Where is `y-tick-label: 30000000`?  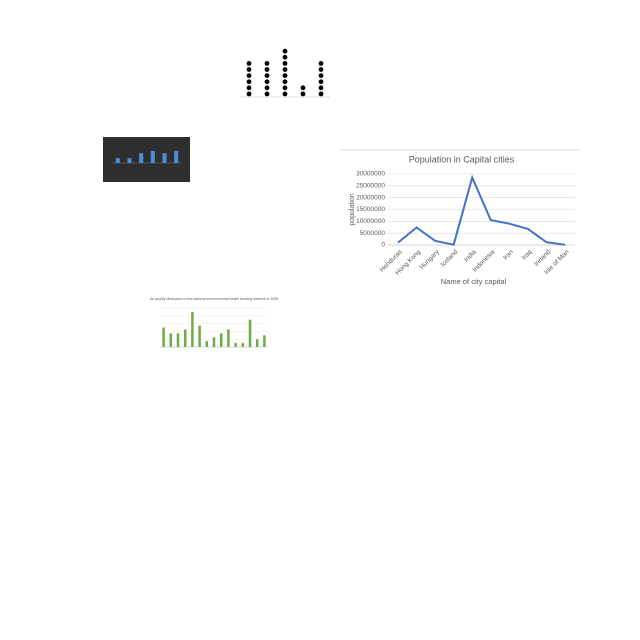
y-tick-label: 30000000 is located at coordinates (370, 174).